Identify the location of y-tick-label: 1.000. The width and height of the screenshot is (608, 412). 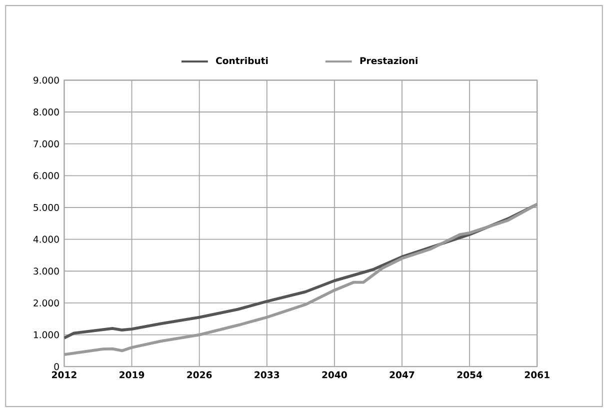
(46, 334).